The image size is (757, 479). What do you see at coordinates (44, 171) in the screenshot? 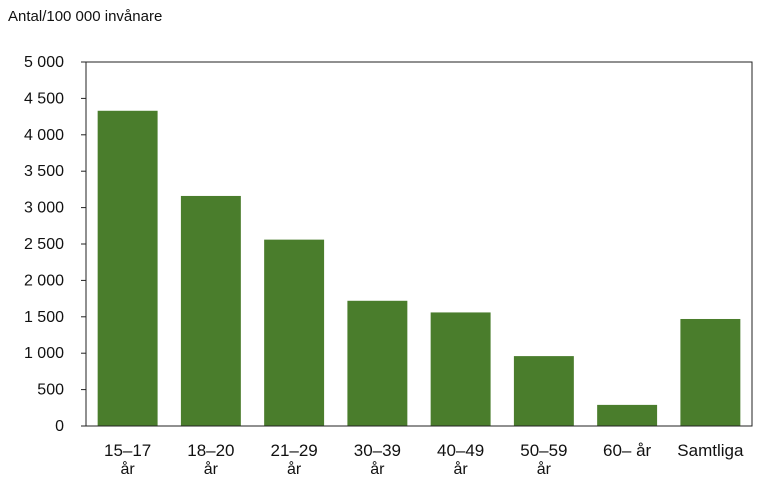
I see `y-tick-label: 3 500` at bounding box center [44, 171].